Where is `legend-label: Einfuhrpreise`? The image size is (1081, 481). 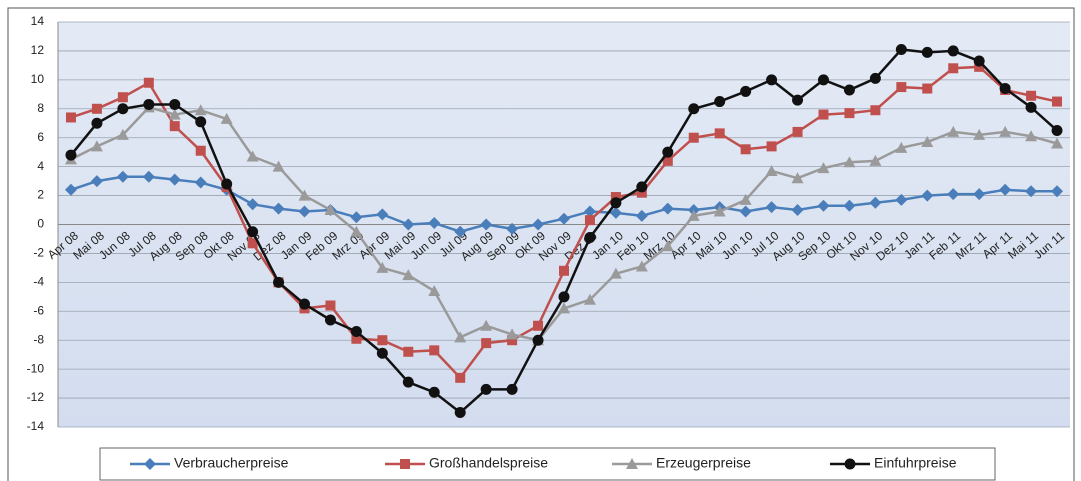 legend-label: Einfuhrpreise is located at coordinates (915, 463).